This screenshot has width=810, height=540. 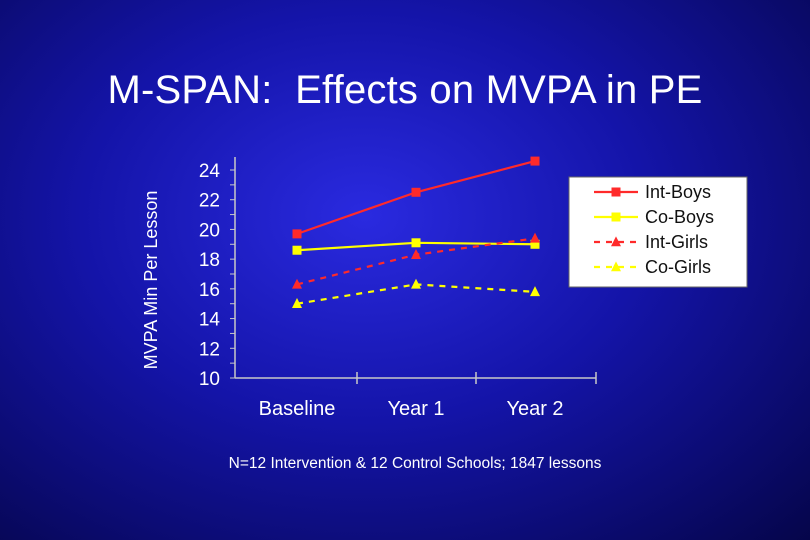 I want to click on x-tick-label: Year 2, so click(x=534, y=409).